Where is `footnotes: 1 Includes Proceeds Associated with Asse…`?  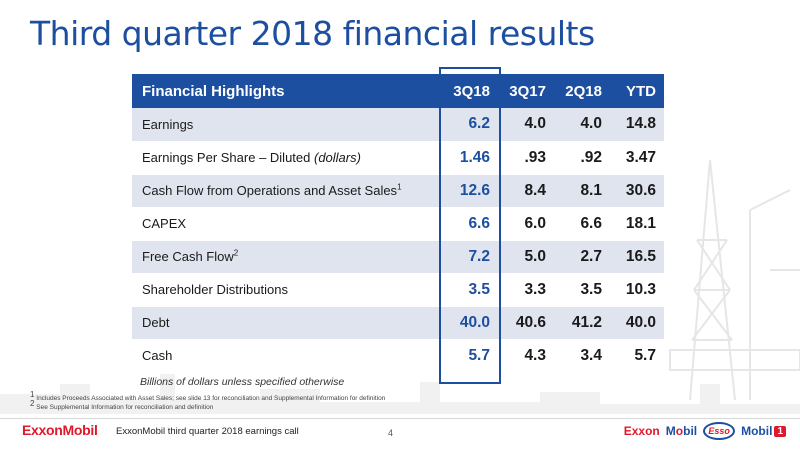 footnotes: 1 Includes Proceeds Associated with Asse… is located at coordinates (208, 400).